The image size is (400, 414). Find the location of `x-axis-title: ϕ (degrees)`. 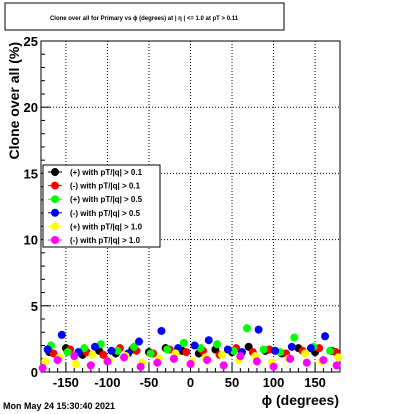

x-axis-title: ϕ (degrees) is located at coordinates (300, 400).